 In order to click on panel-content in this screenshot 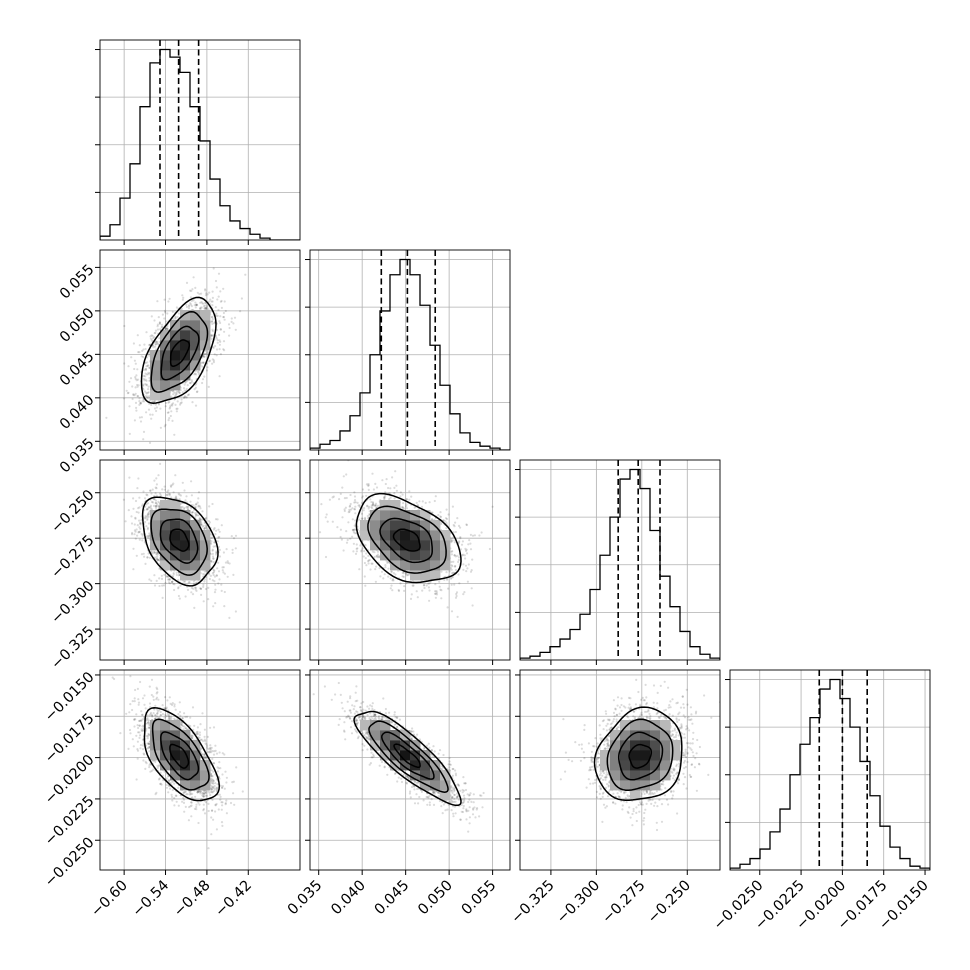, I will do `click(200, 770)`.